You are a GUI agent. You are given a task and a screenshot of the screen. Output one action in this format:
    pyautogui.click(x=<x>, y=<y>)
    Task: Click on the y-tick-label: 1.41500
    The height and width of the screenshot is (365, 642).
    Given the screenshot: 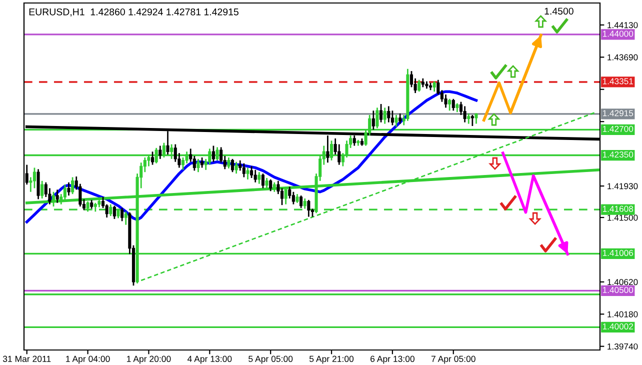 What is the action you would take?
    pyautogui.click(x=623, y=217)
    